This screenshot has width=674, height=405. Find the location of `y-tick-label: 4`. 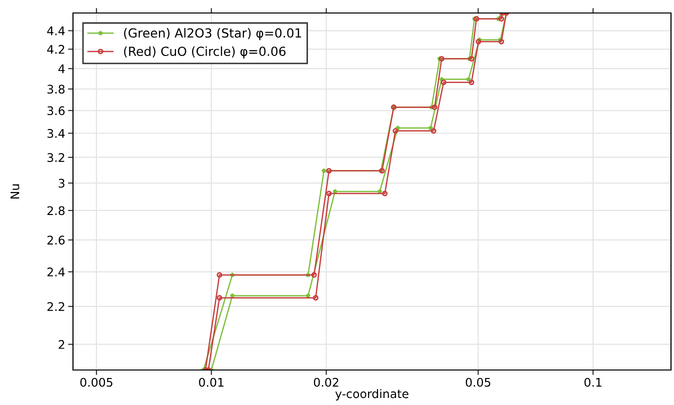

y-tick-label: 4 is located at coordinates (61, 69).